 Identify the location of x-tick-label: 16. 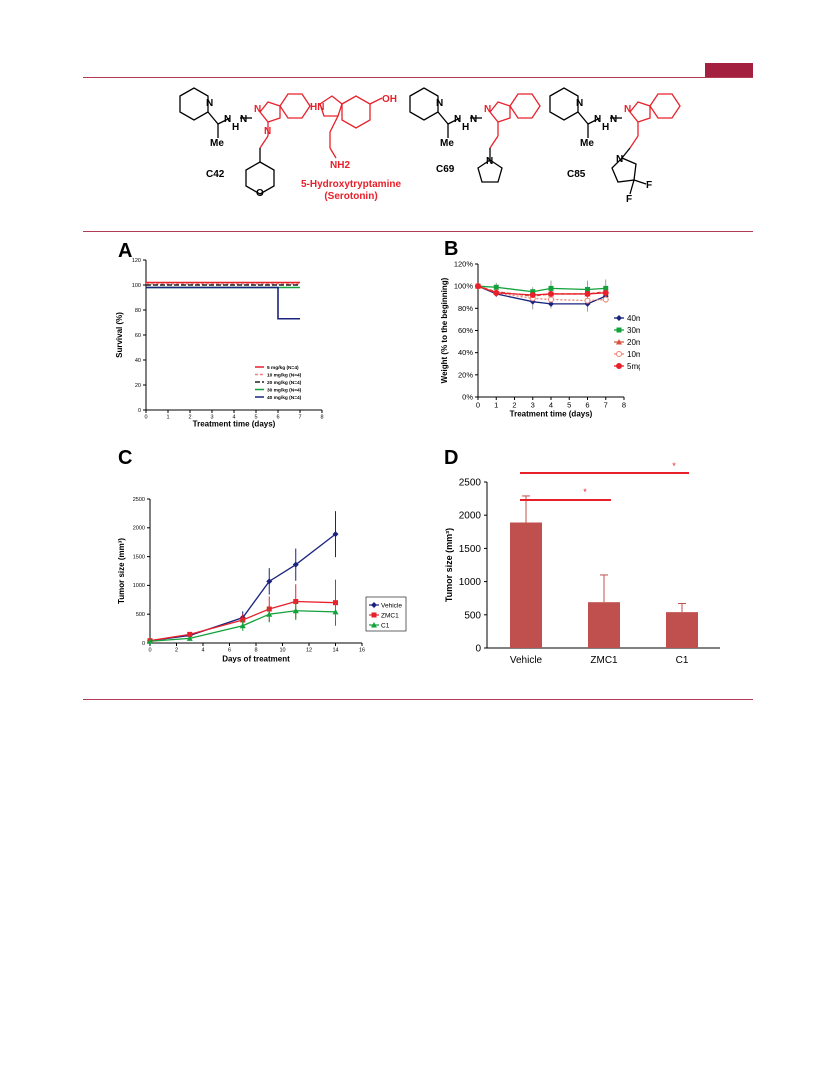
(362, 651).